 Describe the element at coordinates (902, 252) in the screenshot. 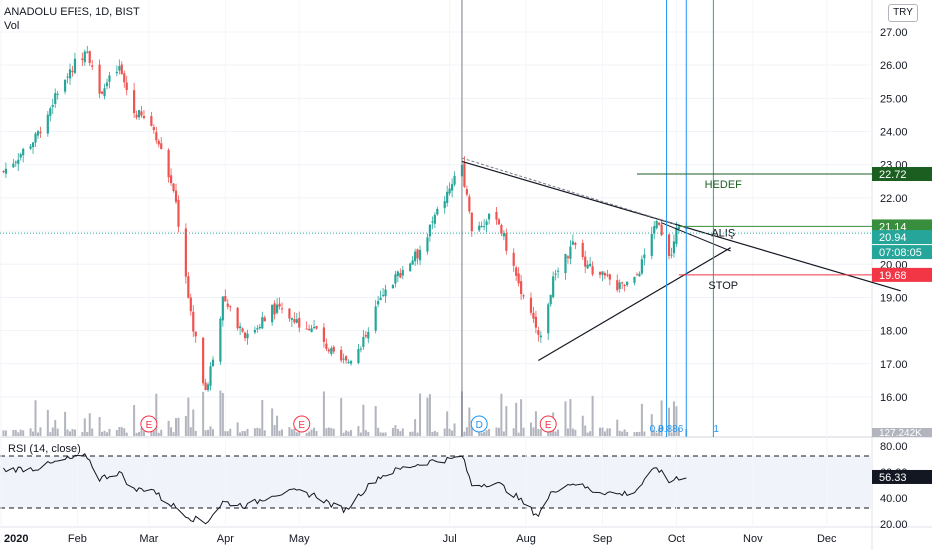

I see `countdown-badge-bg` at that location.